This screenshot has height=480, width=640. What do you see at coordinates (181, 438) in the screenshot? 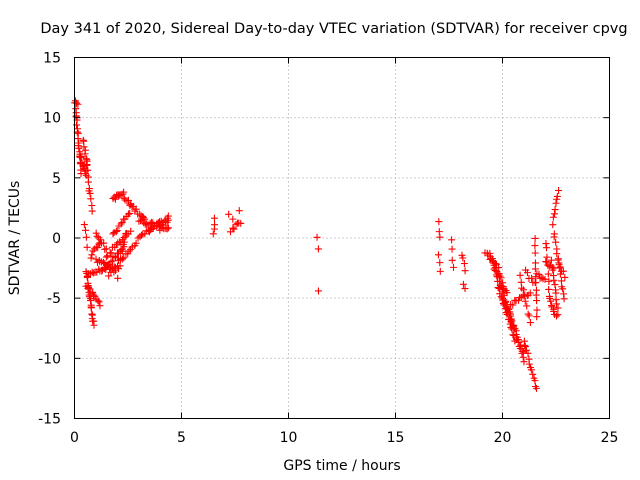
I see `x-tick-label: 5` at bounding box center [181, 438].